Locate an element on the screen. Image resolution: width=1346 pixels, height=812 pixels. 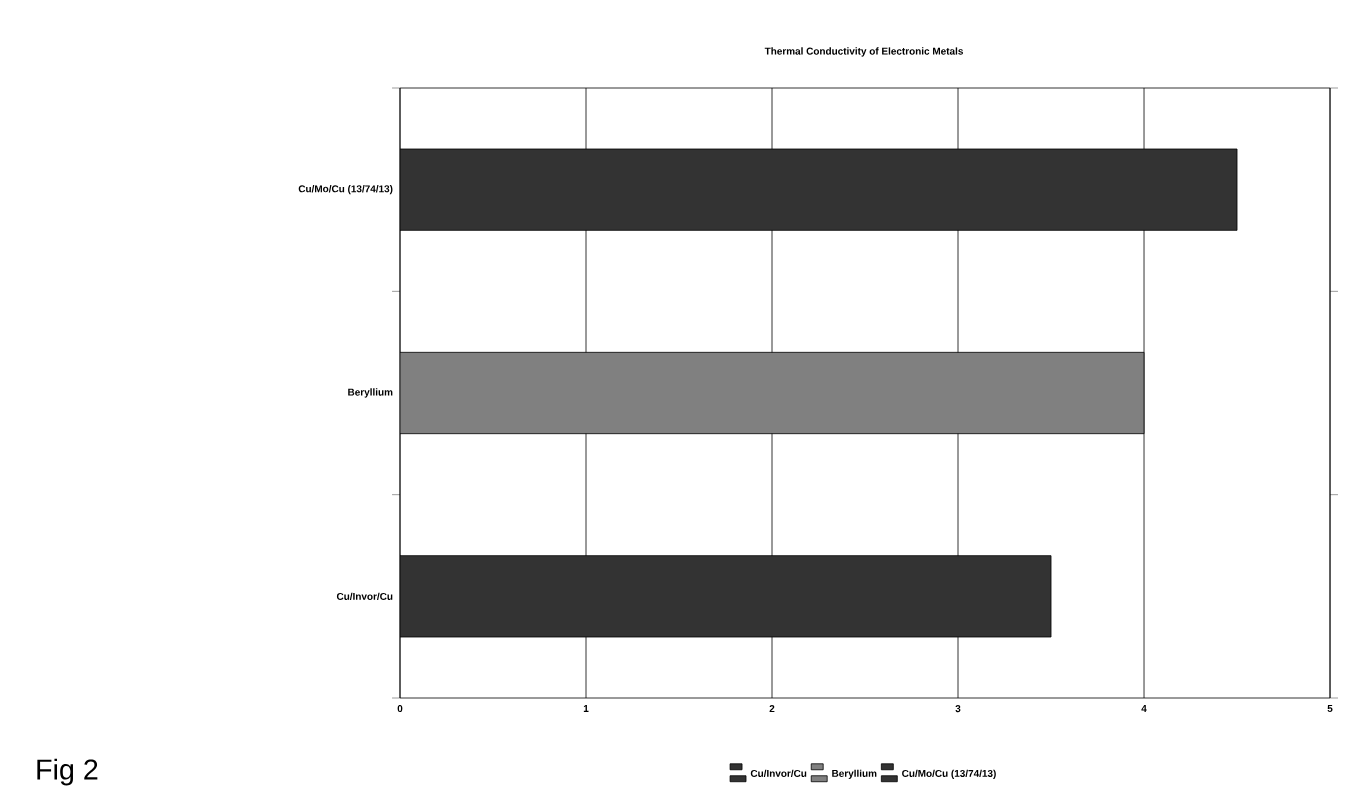
caption: Fig 2 is located at coordinates (67, 772).